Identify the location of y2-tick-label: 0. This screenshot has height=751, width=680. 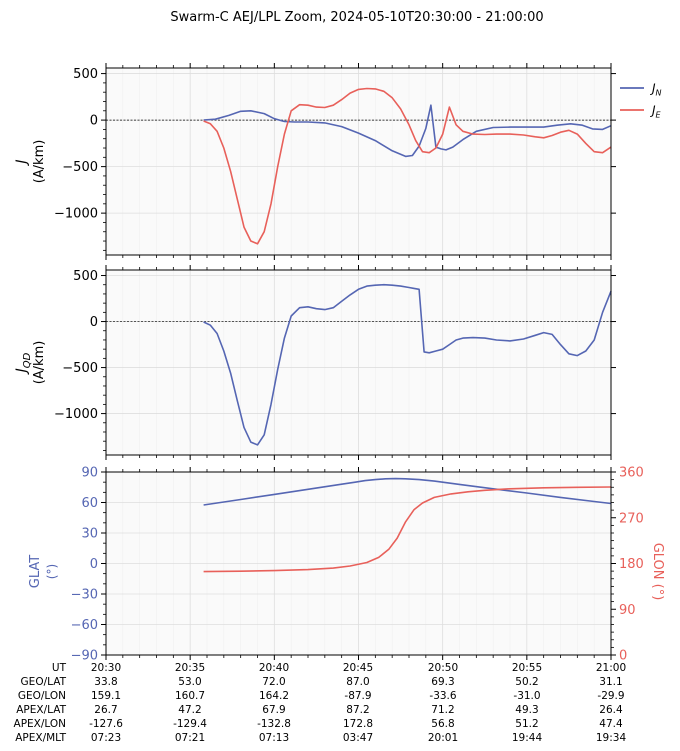
(623, 656).